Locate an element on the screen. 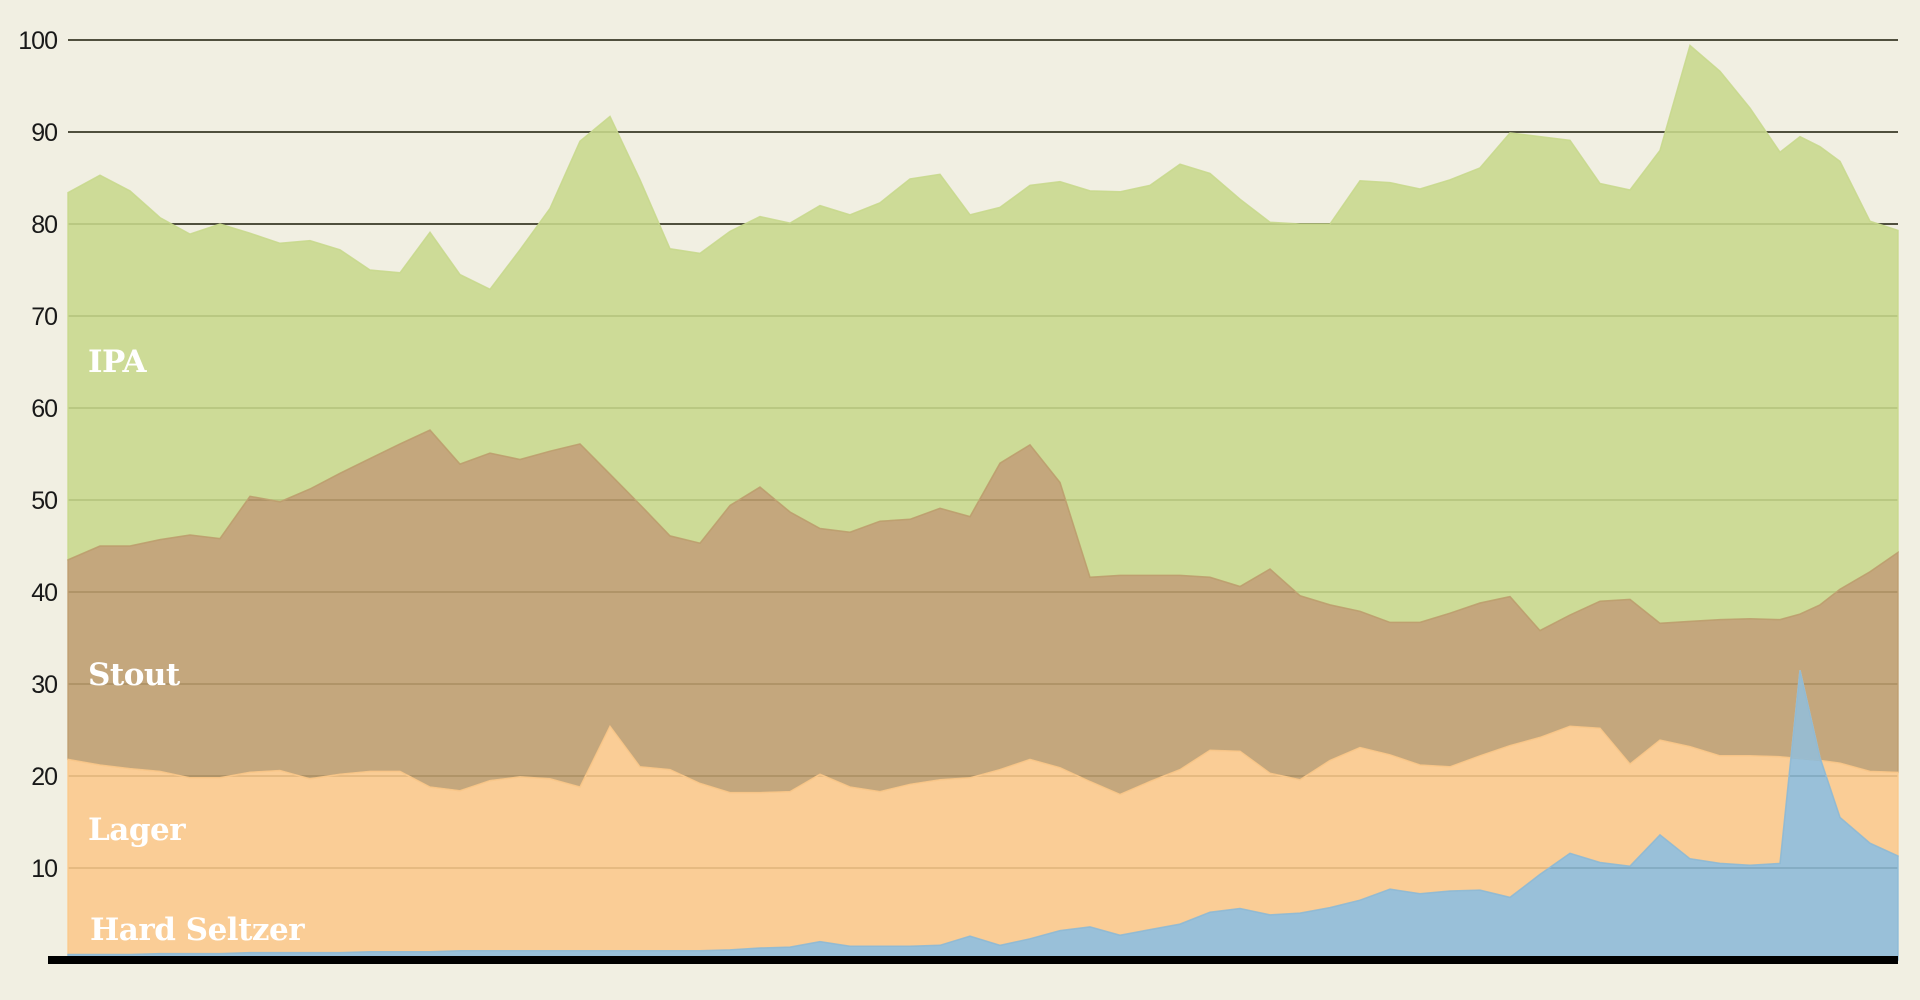 The height and width of the screenshot is (1000, 1920). lager-area-label: Lager is located at coordinates (137, 830).